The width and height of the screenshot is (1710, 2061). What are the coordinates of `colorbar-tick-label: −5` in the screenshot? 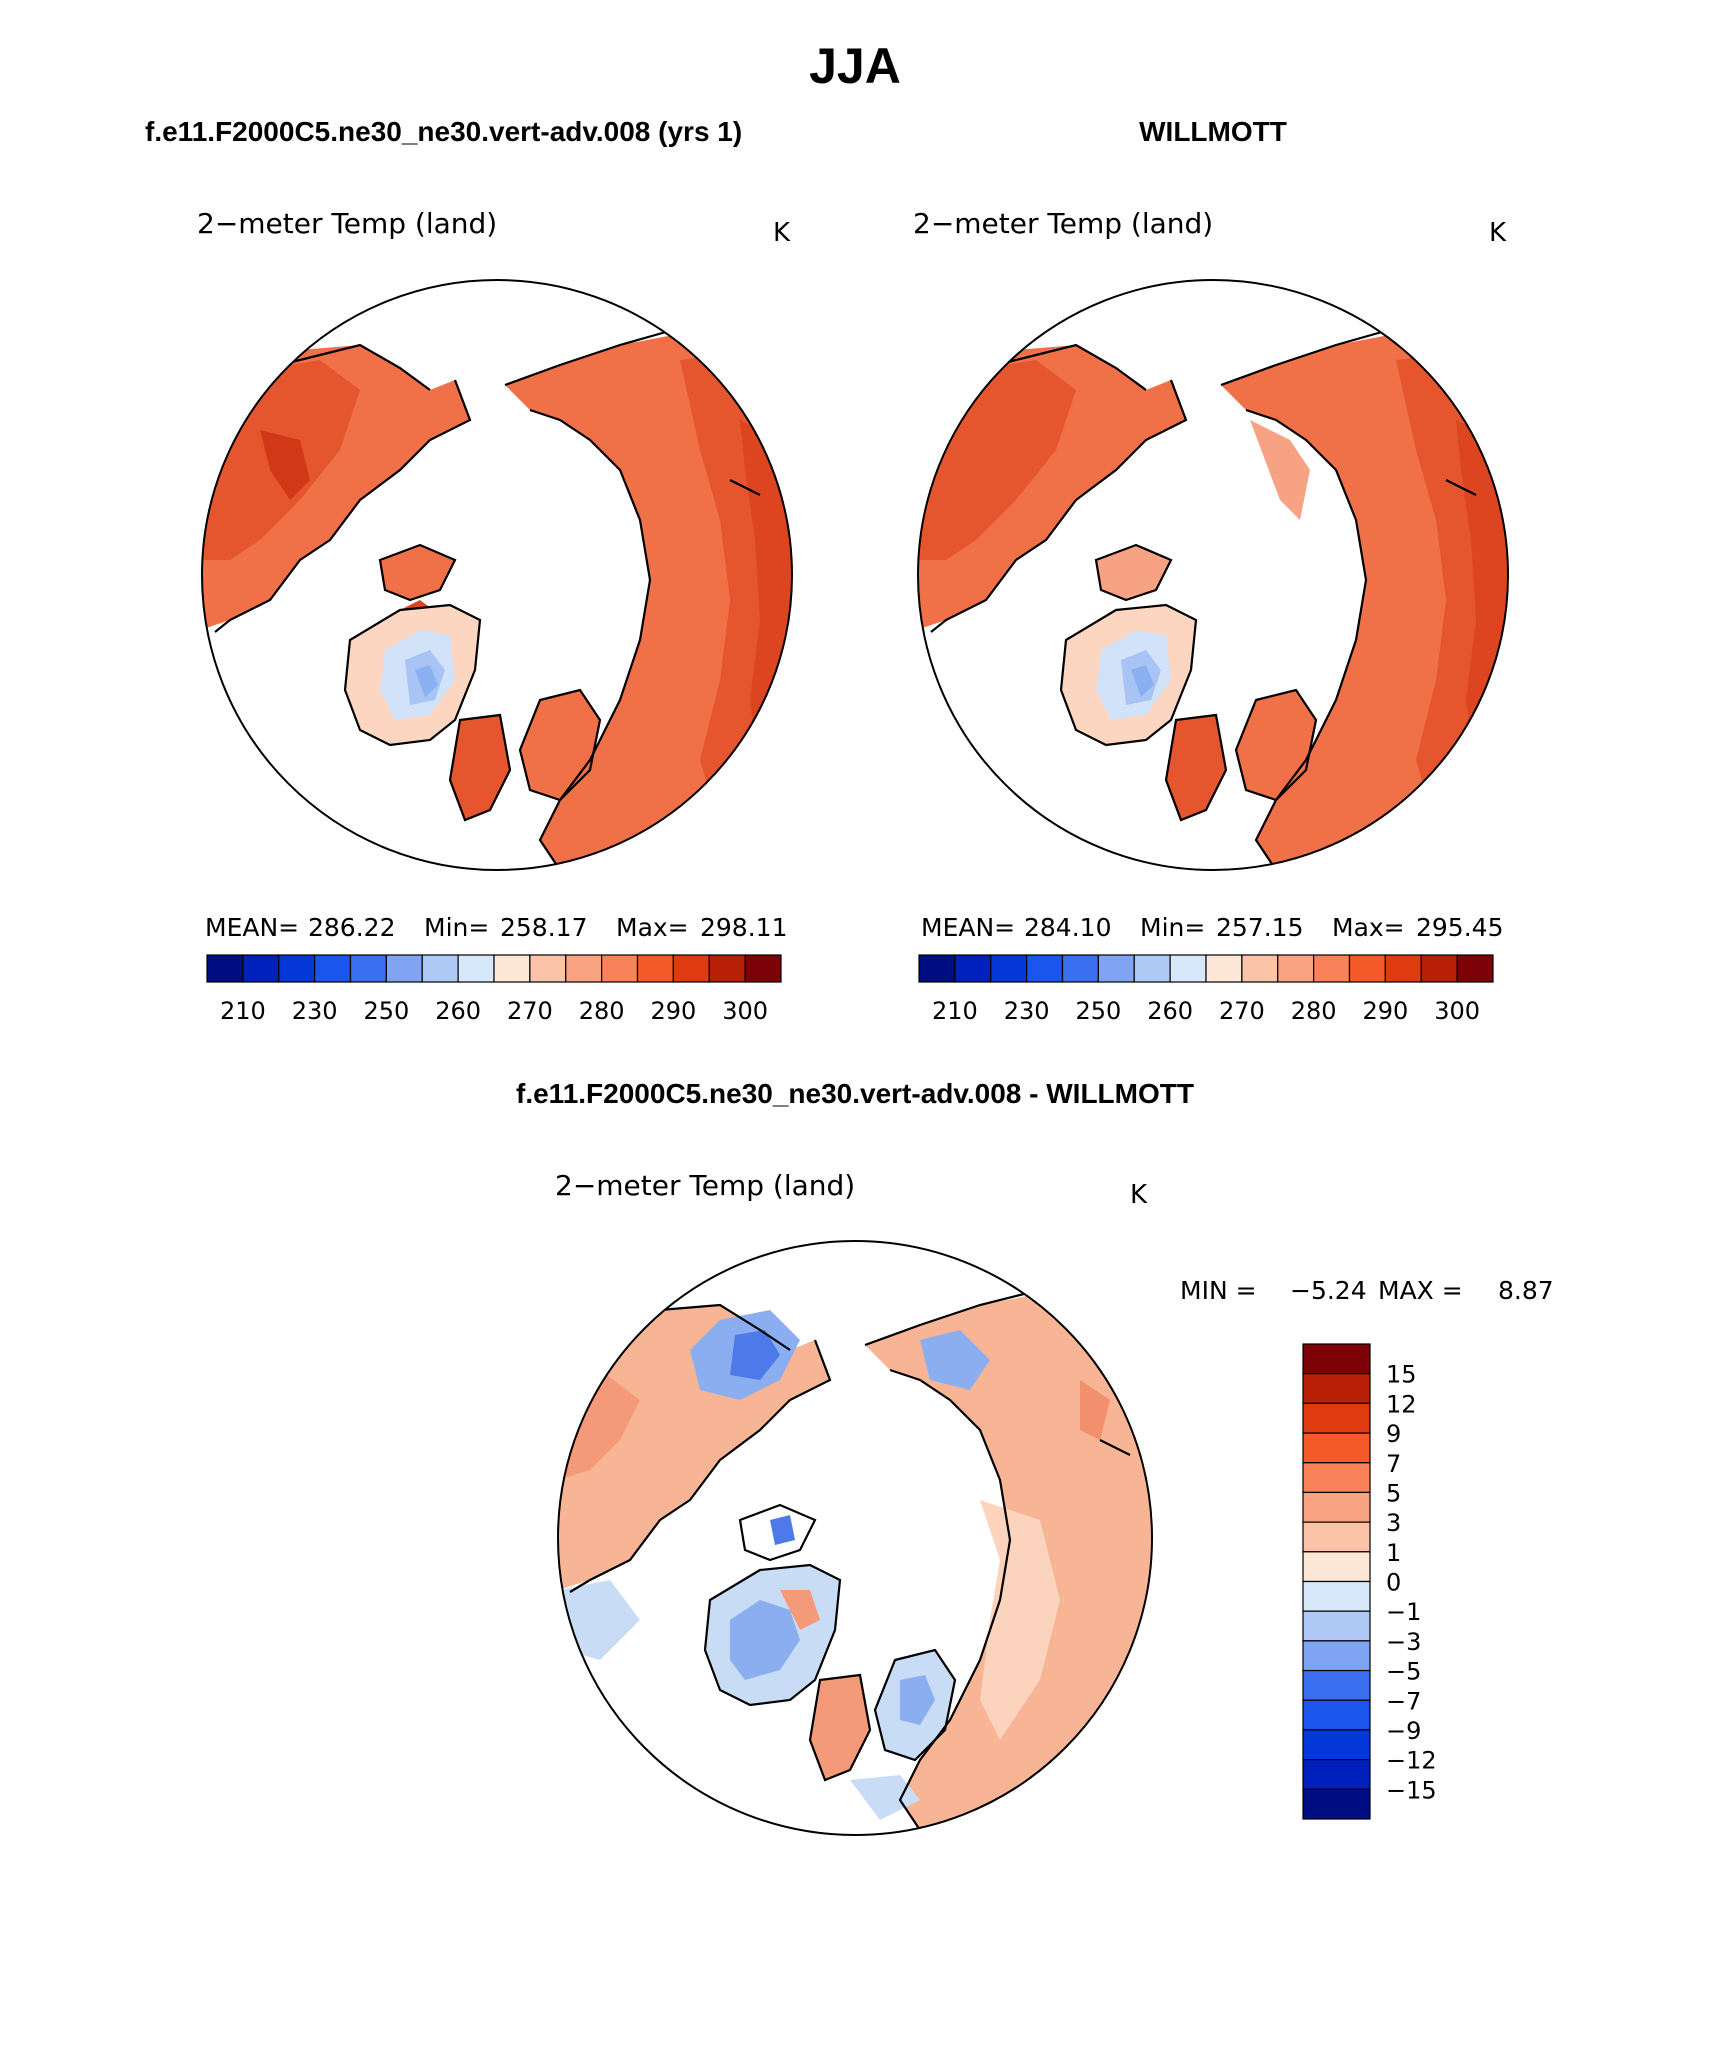 It's located at (1403, 1672).